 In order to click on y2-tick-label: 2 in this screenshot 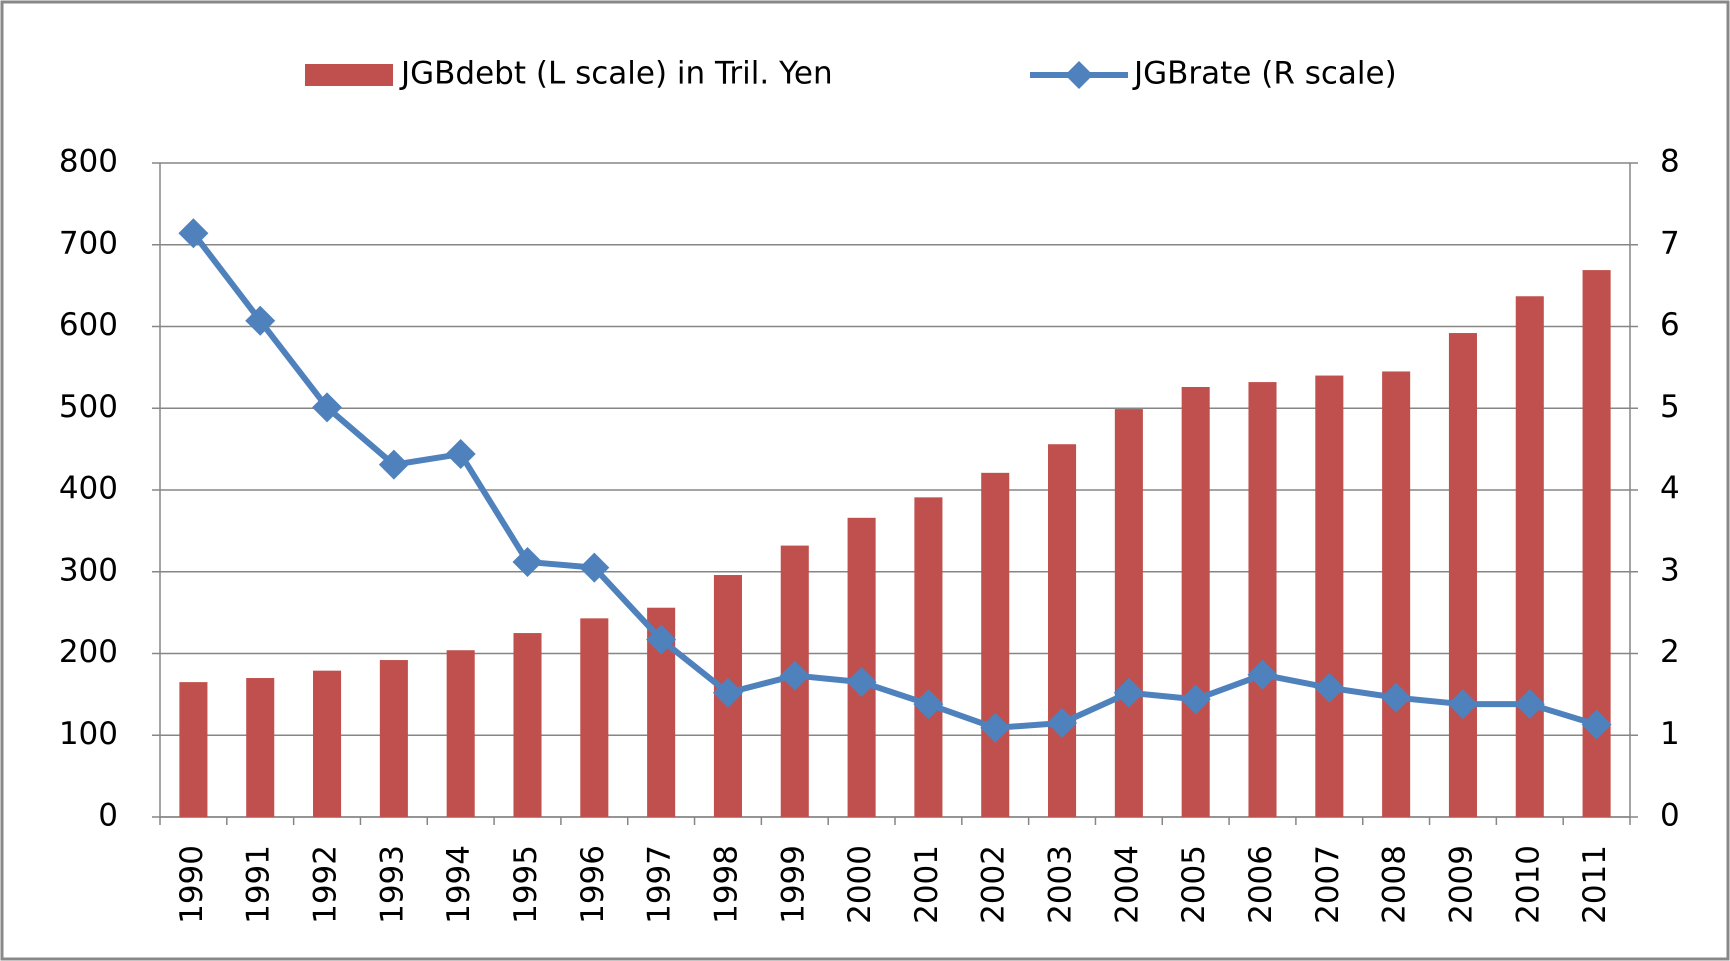, I will do `click(1670, 652)`.